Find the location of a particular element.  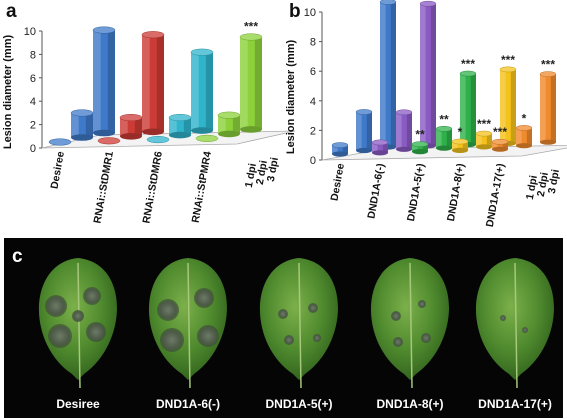

panel-label-a: a is located at coordinates (11, 11).